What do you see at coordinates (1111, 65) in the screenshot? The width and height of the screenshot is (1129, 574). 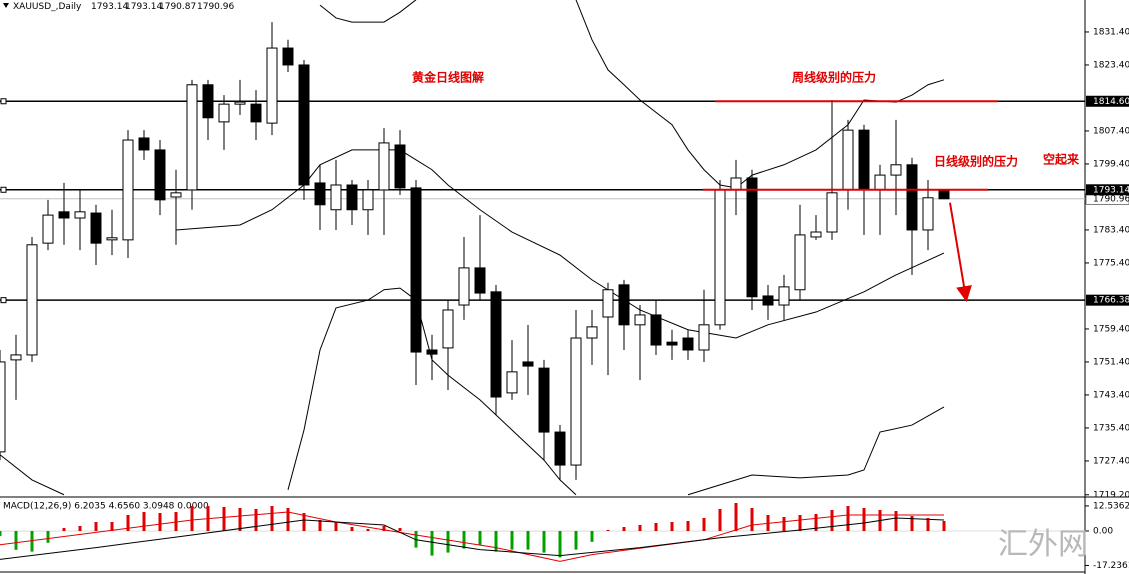 I see `y-tick-label: 1823.40` at bounding box center [1111, 65].